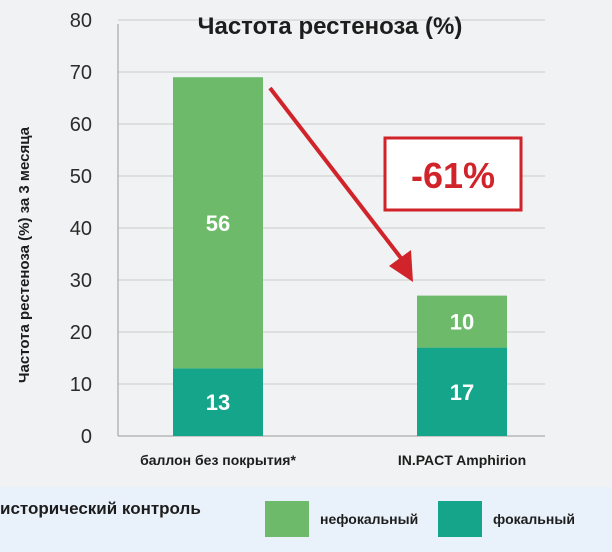  Describe the element at coordinates (369, 519) in the screenshot. I see `legend-label-nonfocal: нефокальный` at that location.